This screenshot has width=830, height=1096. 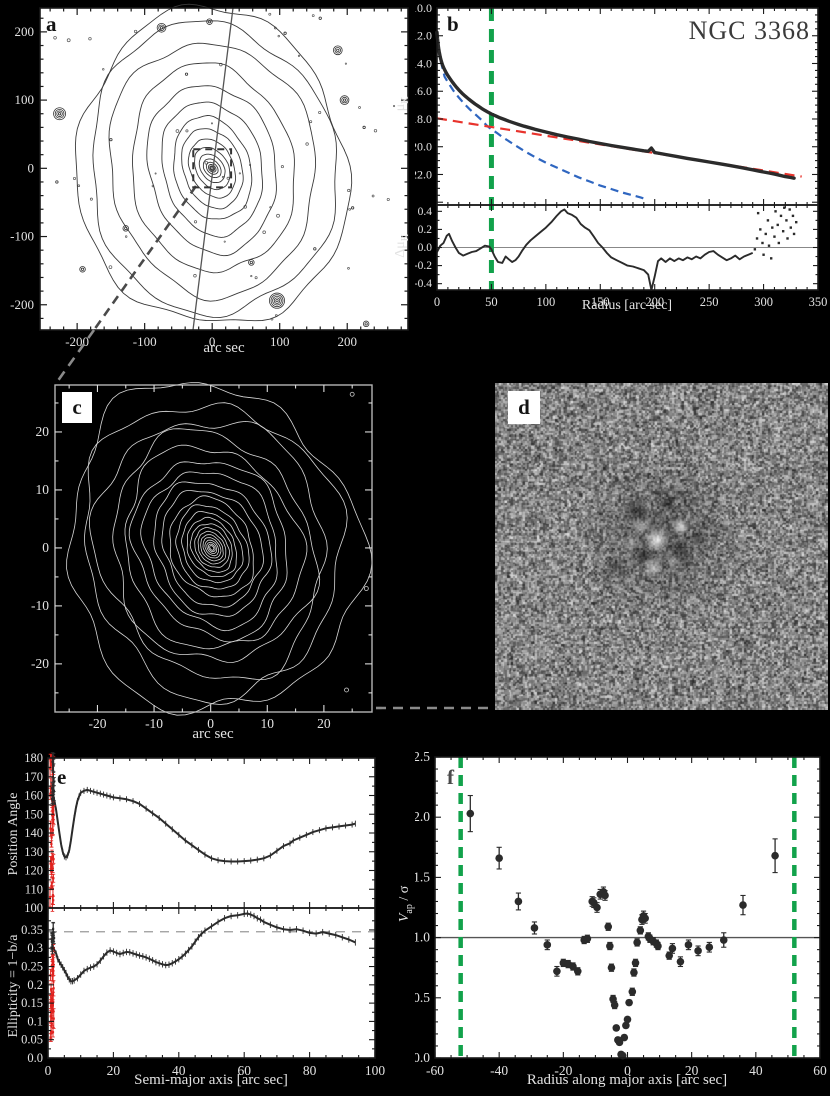 What do you see at coordinates (453, 24) in the screenshot?
I see `panel-letter-b: b` at bounding box center [453, 24].